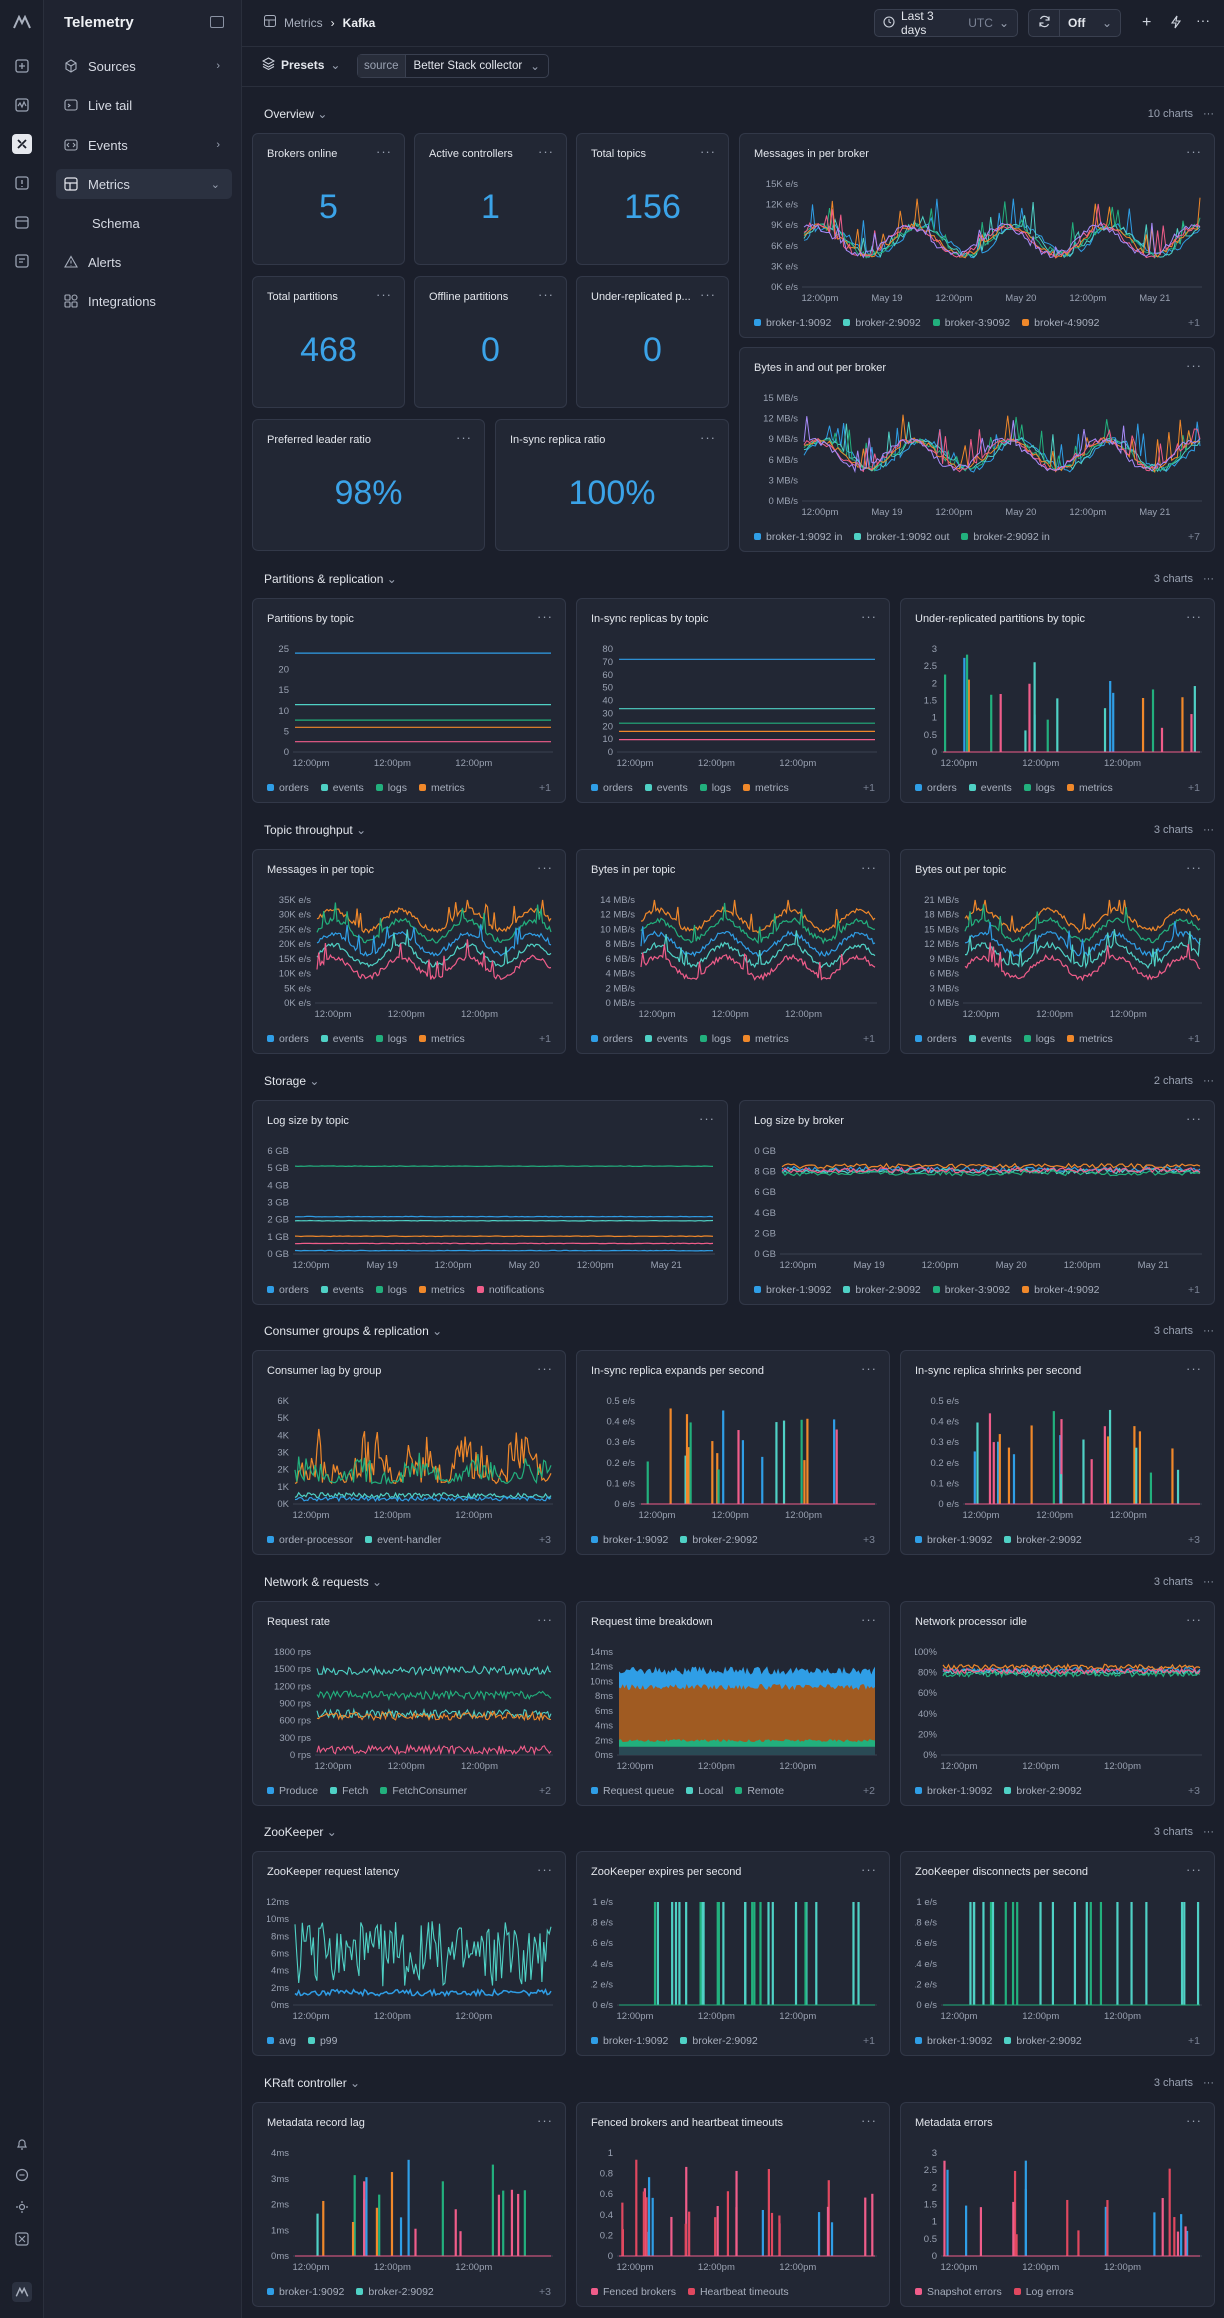 The image size is (1224, 2318). I want to click on sidebar-item-live-tail: Live tail, so click(144, 105).